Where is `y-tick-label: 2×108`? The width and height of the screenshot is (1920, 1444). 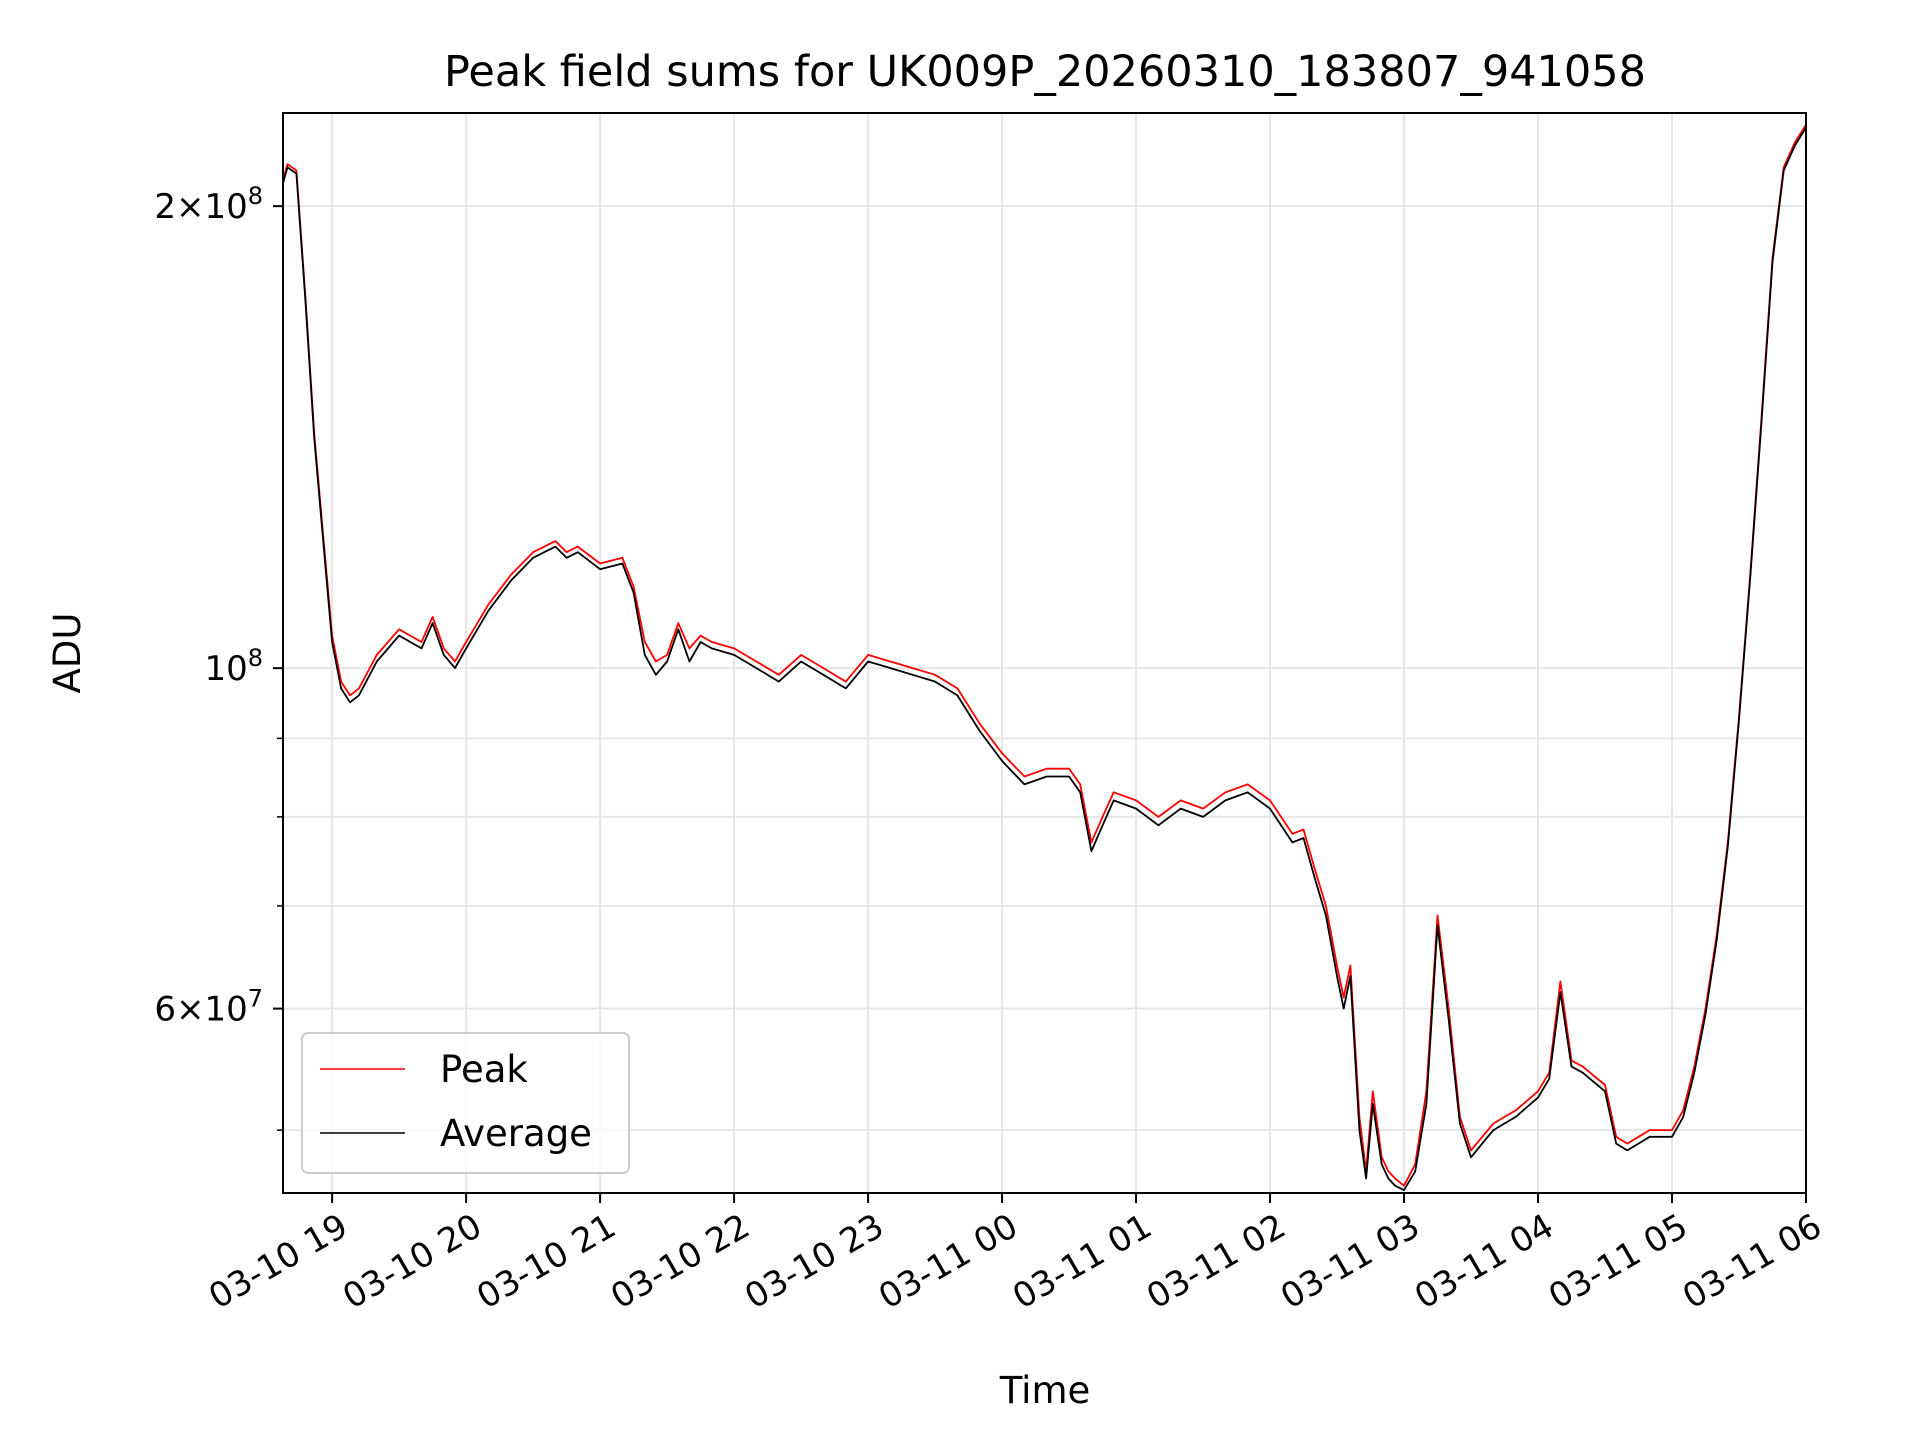
y-tick-label: 2×108 is located at coordinates (208, 204).